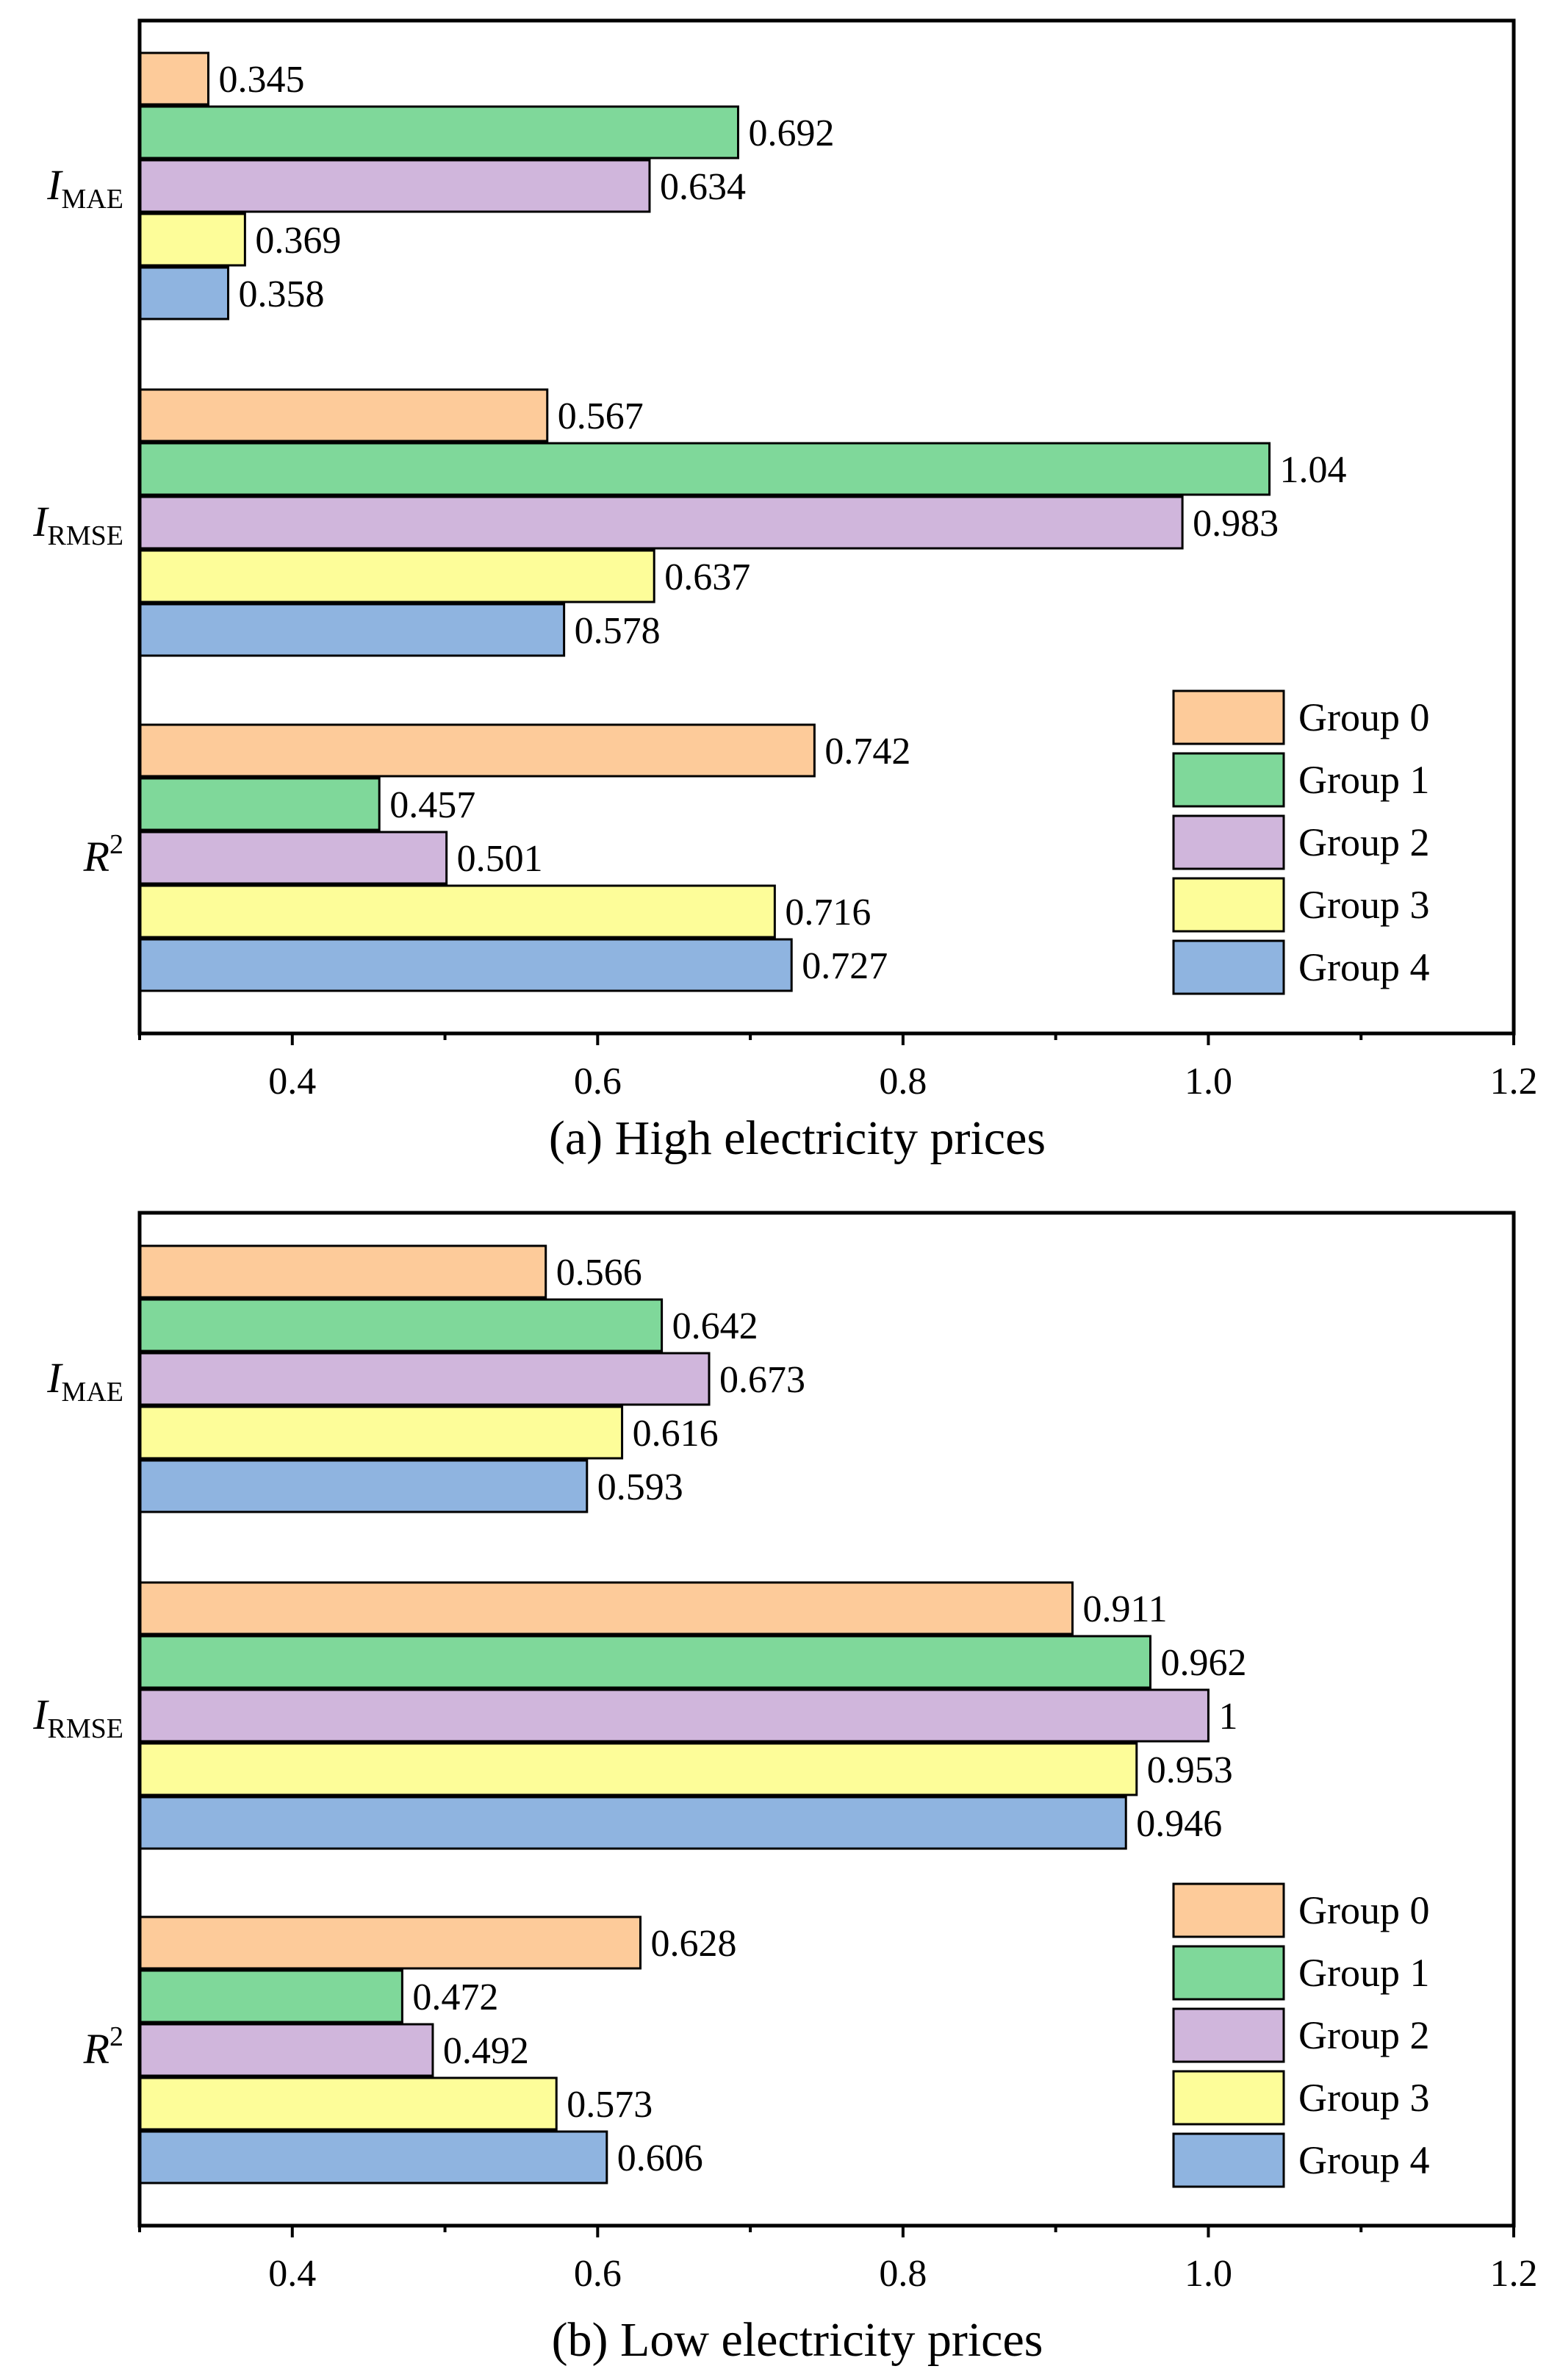 The width and height of the screenshot is (1549, 2380). I want to click on bar-value-label: 0.345, so click(262, 80).